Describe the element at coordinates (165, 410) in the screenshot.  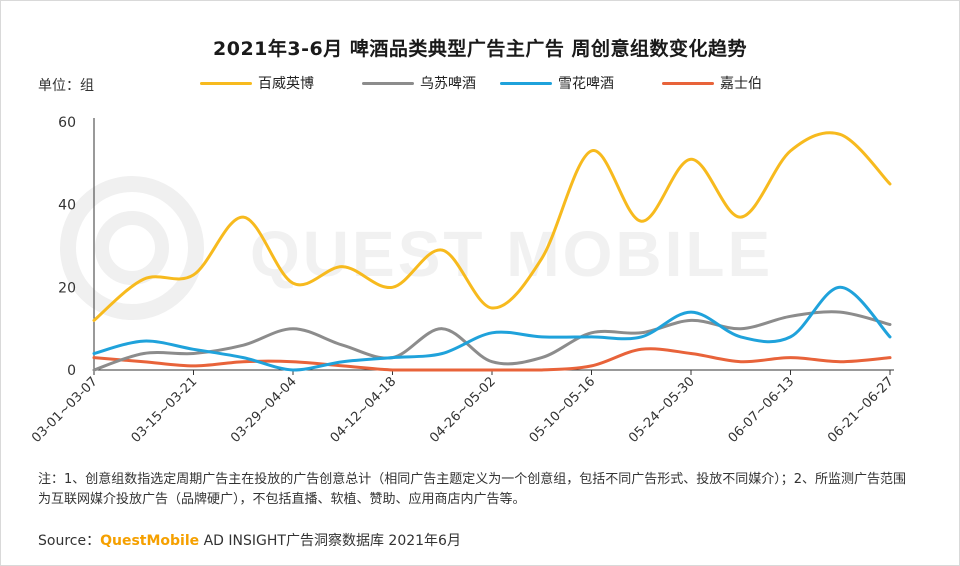
I see `x-tick-label: 03-15~03-21` at that location.